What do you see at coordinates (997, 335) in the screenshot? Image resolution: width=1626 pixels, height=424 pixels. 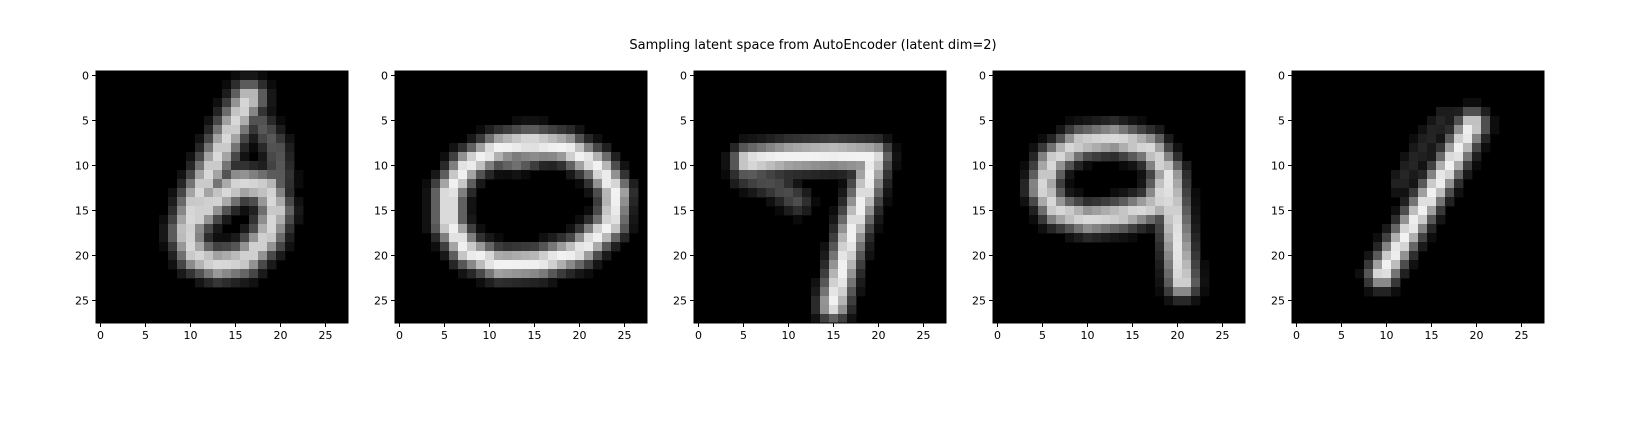 I see `x-tick-label: 0` at bounding box center [997, 335].